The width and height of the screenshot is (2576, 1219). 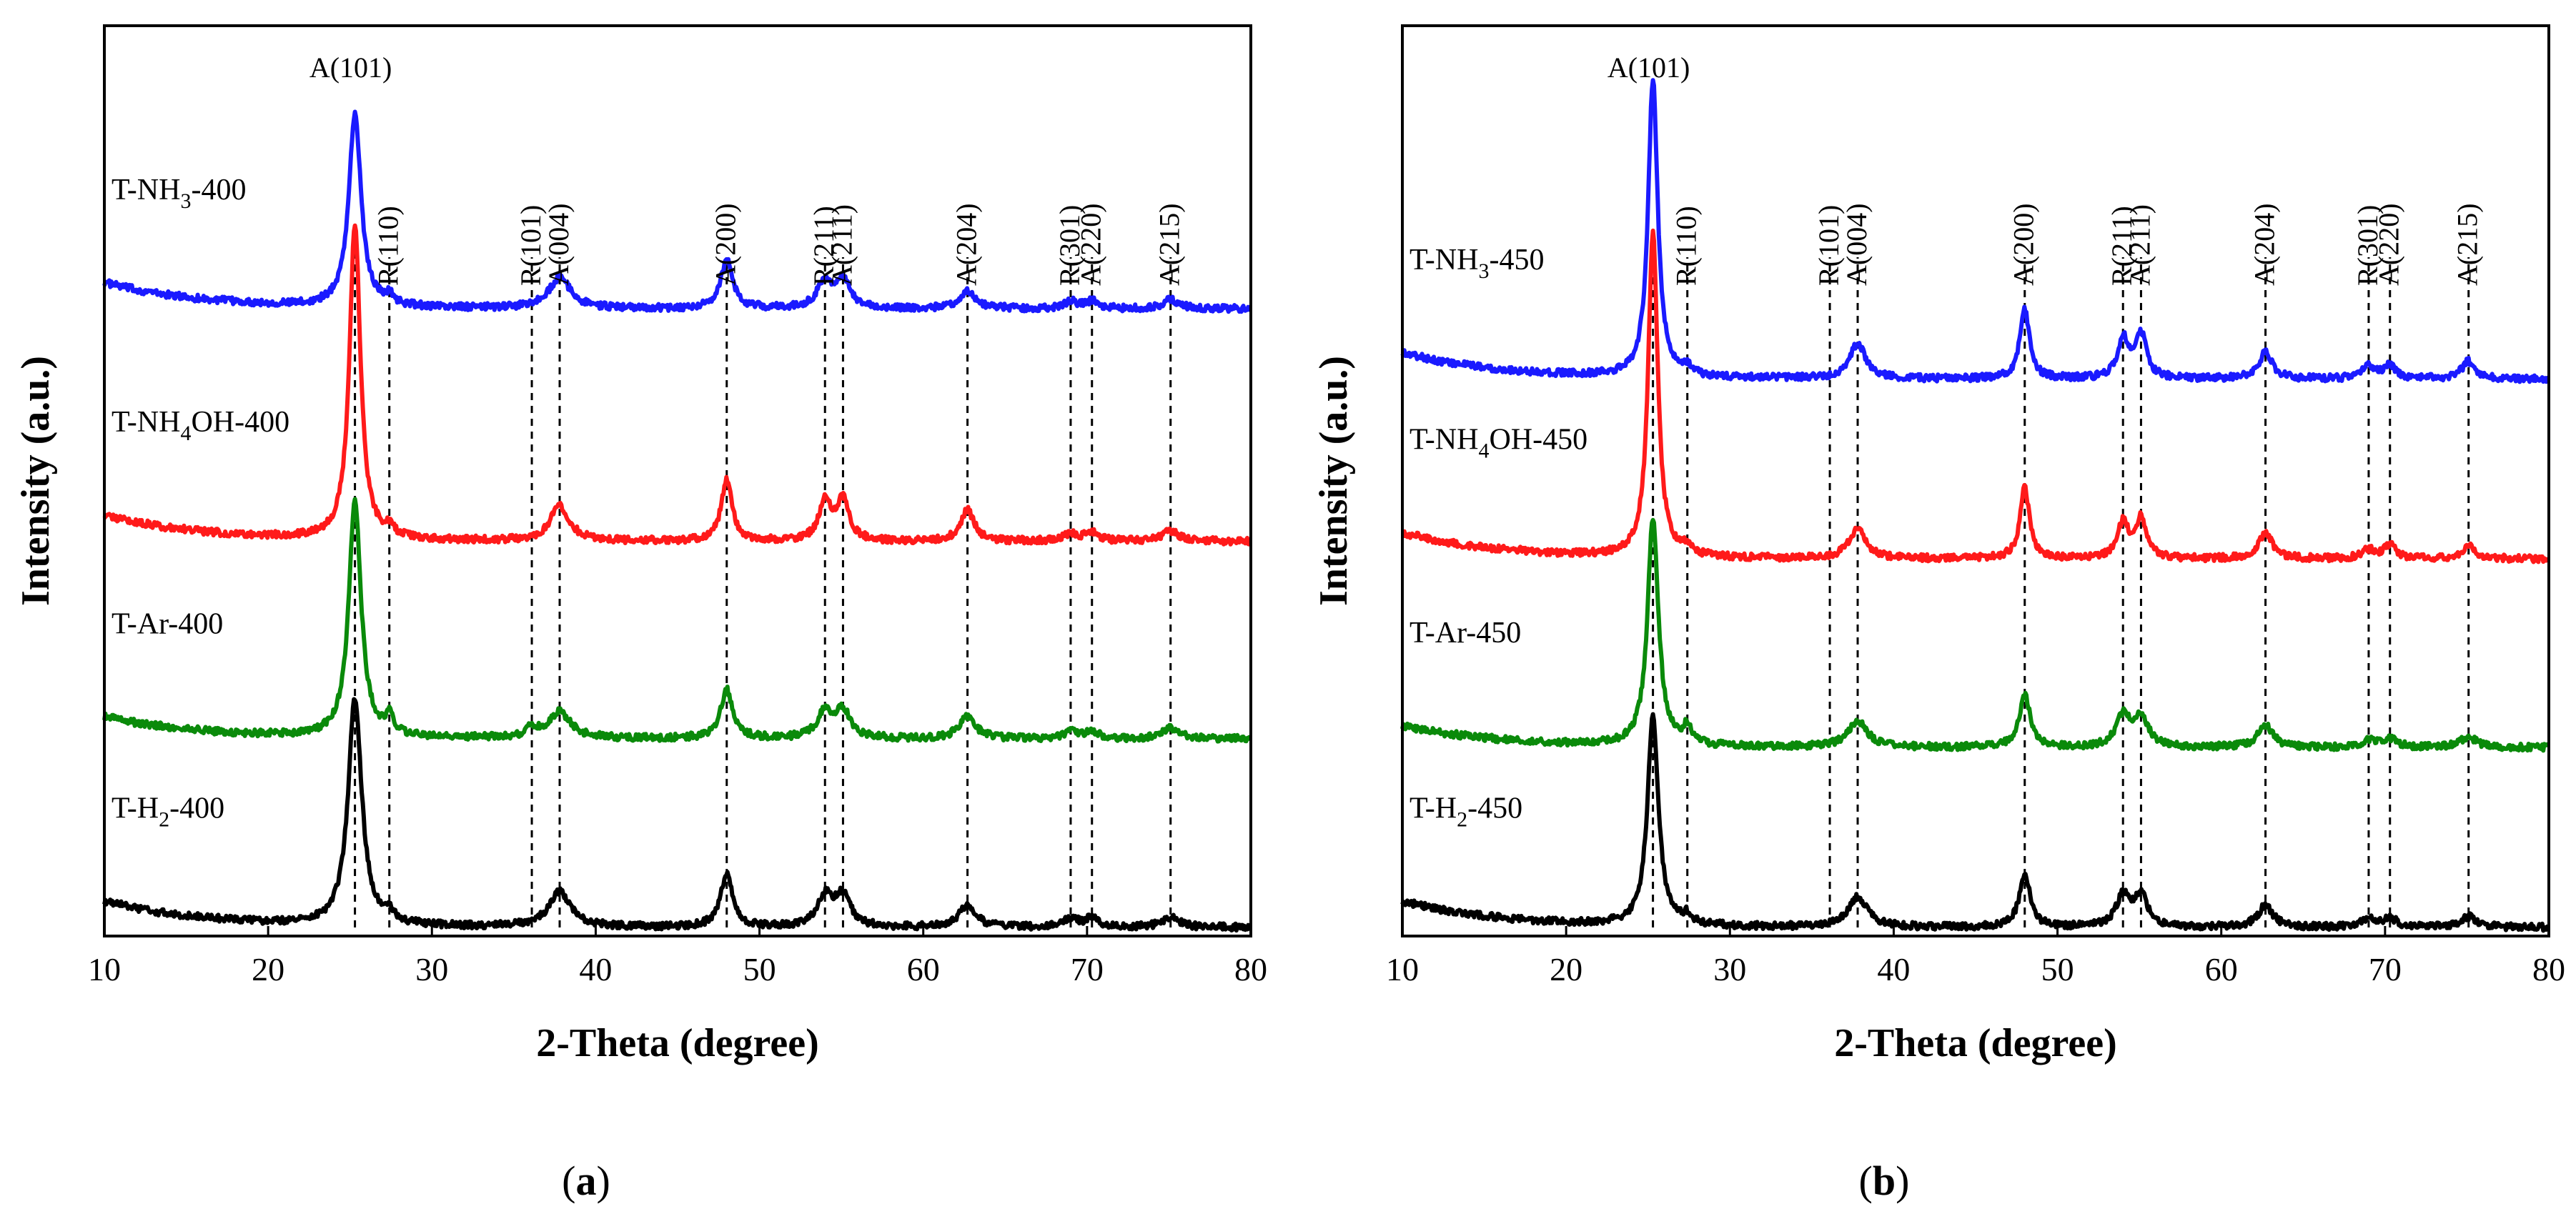 What do you see at coordinates (1477, 263) in the screenshot?
I see `series-label: T-NH3-450` at bounding box center [1477, 263].